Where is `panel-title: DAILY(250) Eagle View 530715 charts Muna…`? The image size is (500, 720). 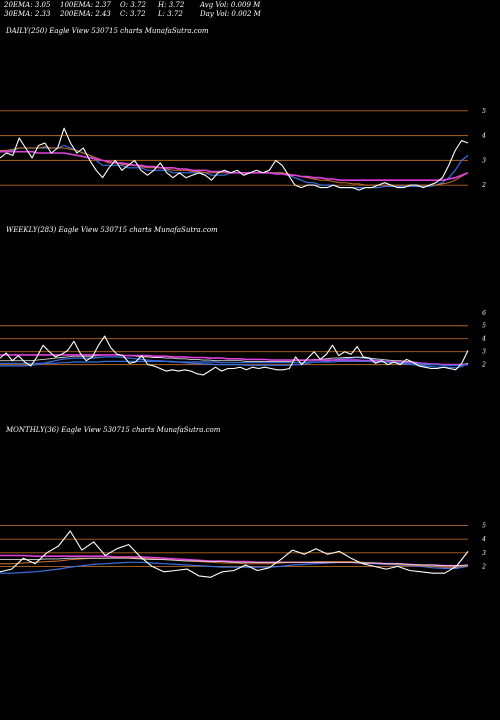 panel-title: DAILY(250) Eagle View 530715 charts Muna… is located at coordinates (107, 31).